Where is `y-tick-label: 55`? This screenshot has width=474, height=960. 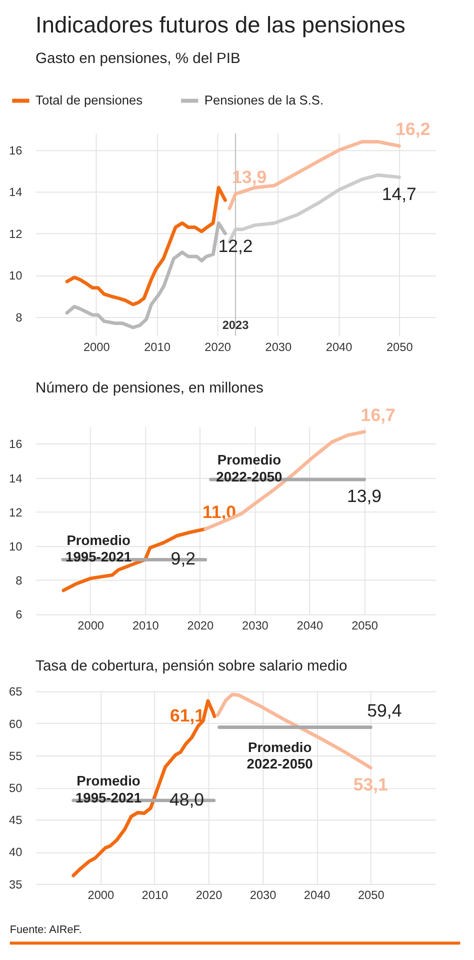 y-tick-label: 55 is located at coordinates (16, 755).